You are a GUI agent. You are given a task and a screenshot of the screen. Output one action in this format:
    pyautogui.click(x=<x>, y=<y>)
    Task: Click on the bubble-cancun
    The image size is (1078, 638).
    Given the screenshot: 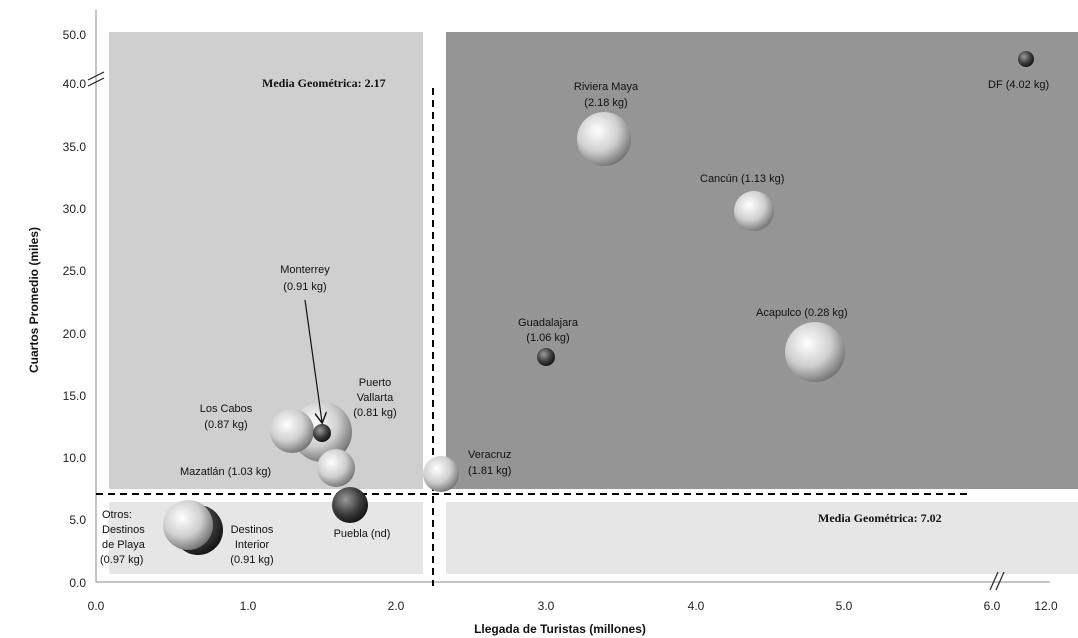 What is the action you would take?
    pyautogui.click(x=754, y=211)
    